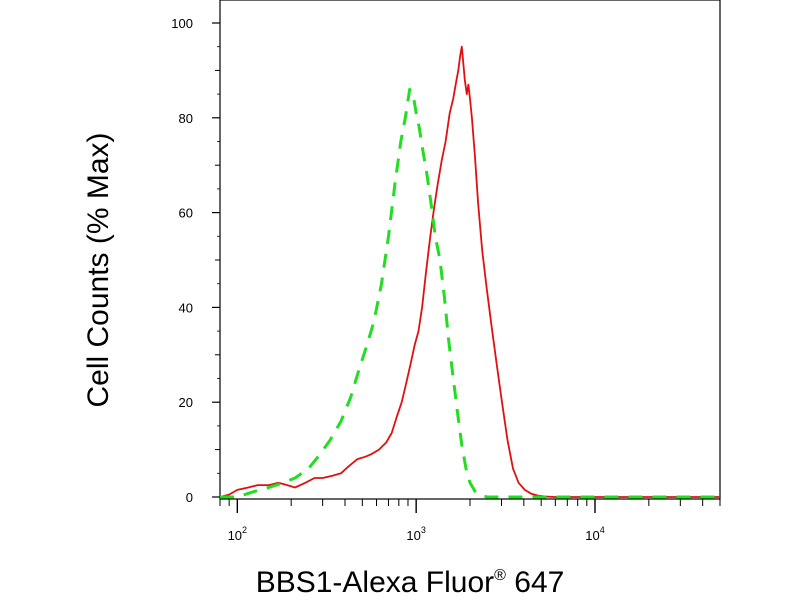  What do you see at coordinates (186, 118) in the screenshot?
I see `y-tick-label: 80` at bounding box center [186, 118].